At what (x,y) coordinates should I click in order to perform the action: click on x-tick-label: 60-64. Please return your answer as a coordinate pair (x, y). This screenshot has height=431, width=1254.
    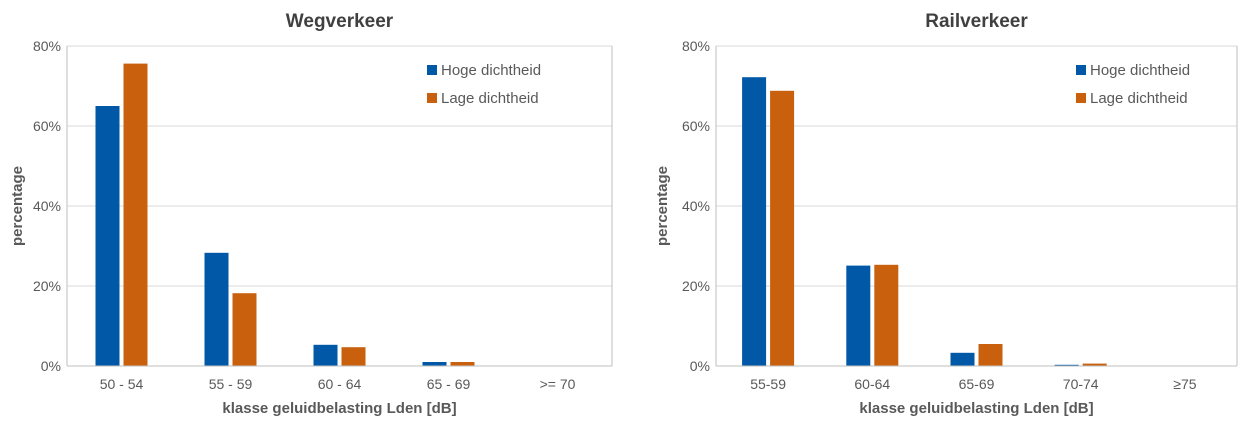
    Looking at the image, I should click on (872, 384).